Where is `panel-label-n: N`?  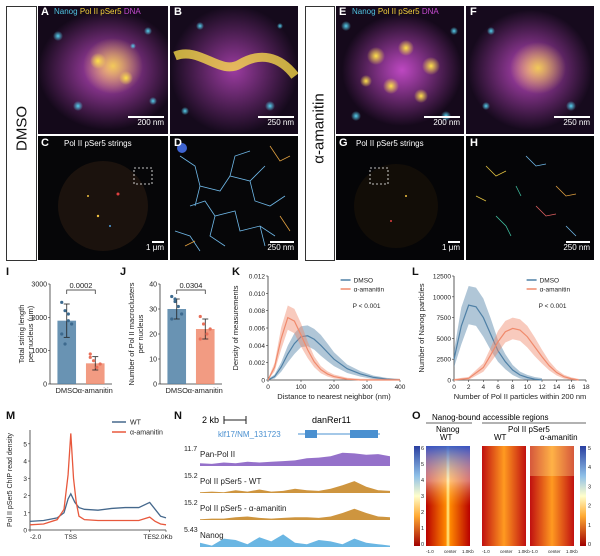 panel-label-n: N is located at coordinates (178, 416).